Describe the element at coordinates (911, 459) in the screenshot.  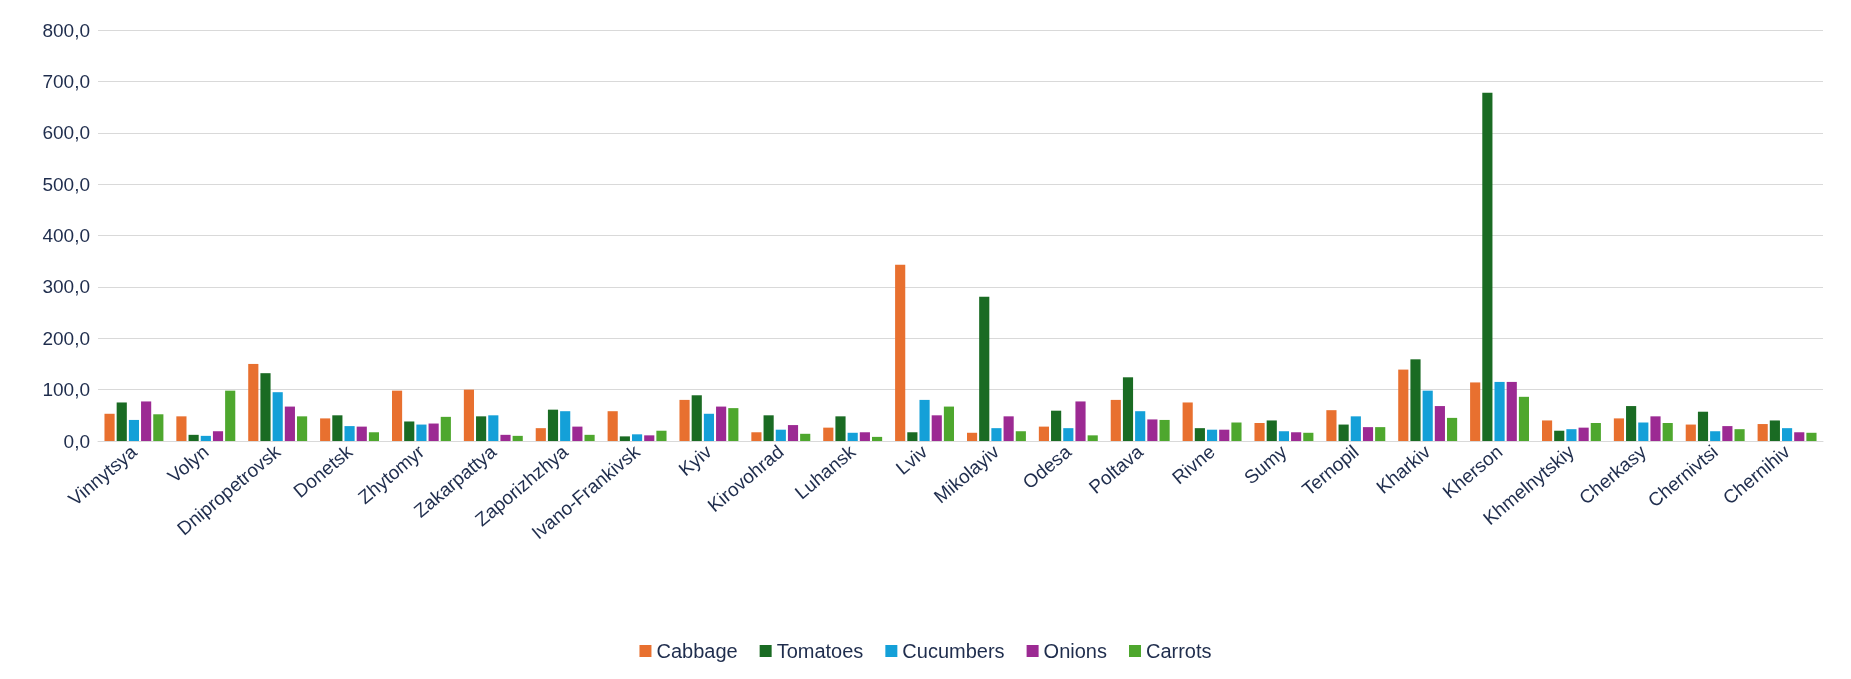
I see `x-tick-label: Lviv` at that location.